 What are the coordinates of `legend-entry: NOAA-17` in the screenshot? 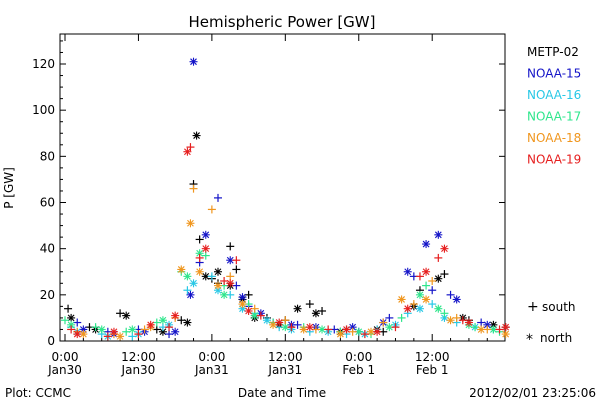 It's located at (554, 117).